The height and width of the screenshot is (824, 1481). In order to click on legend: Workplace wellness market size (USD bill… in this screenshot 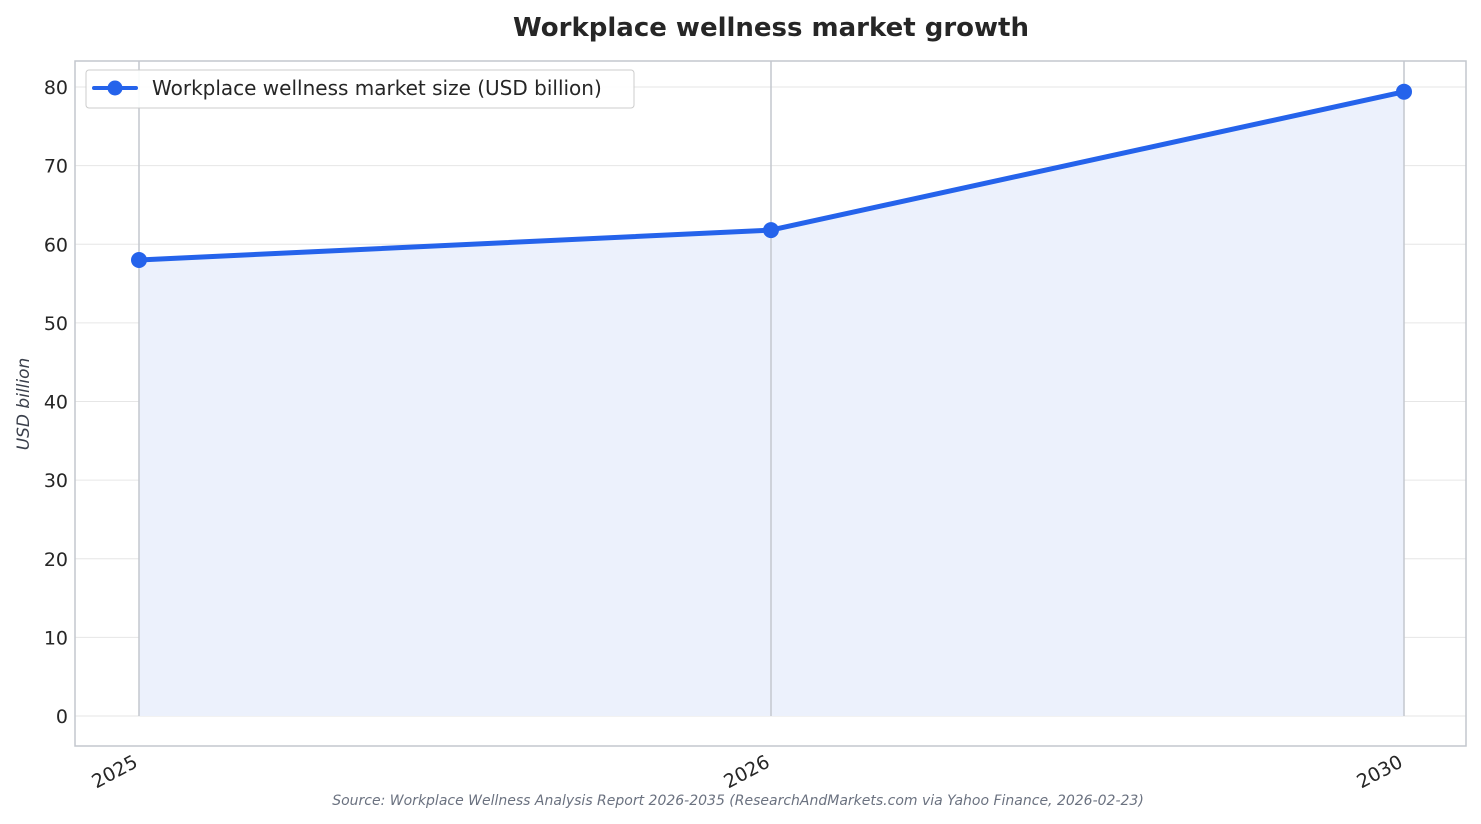, I will do `click(360, 89)`.